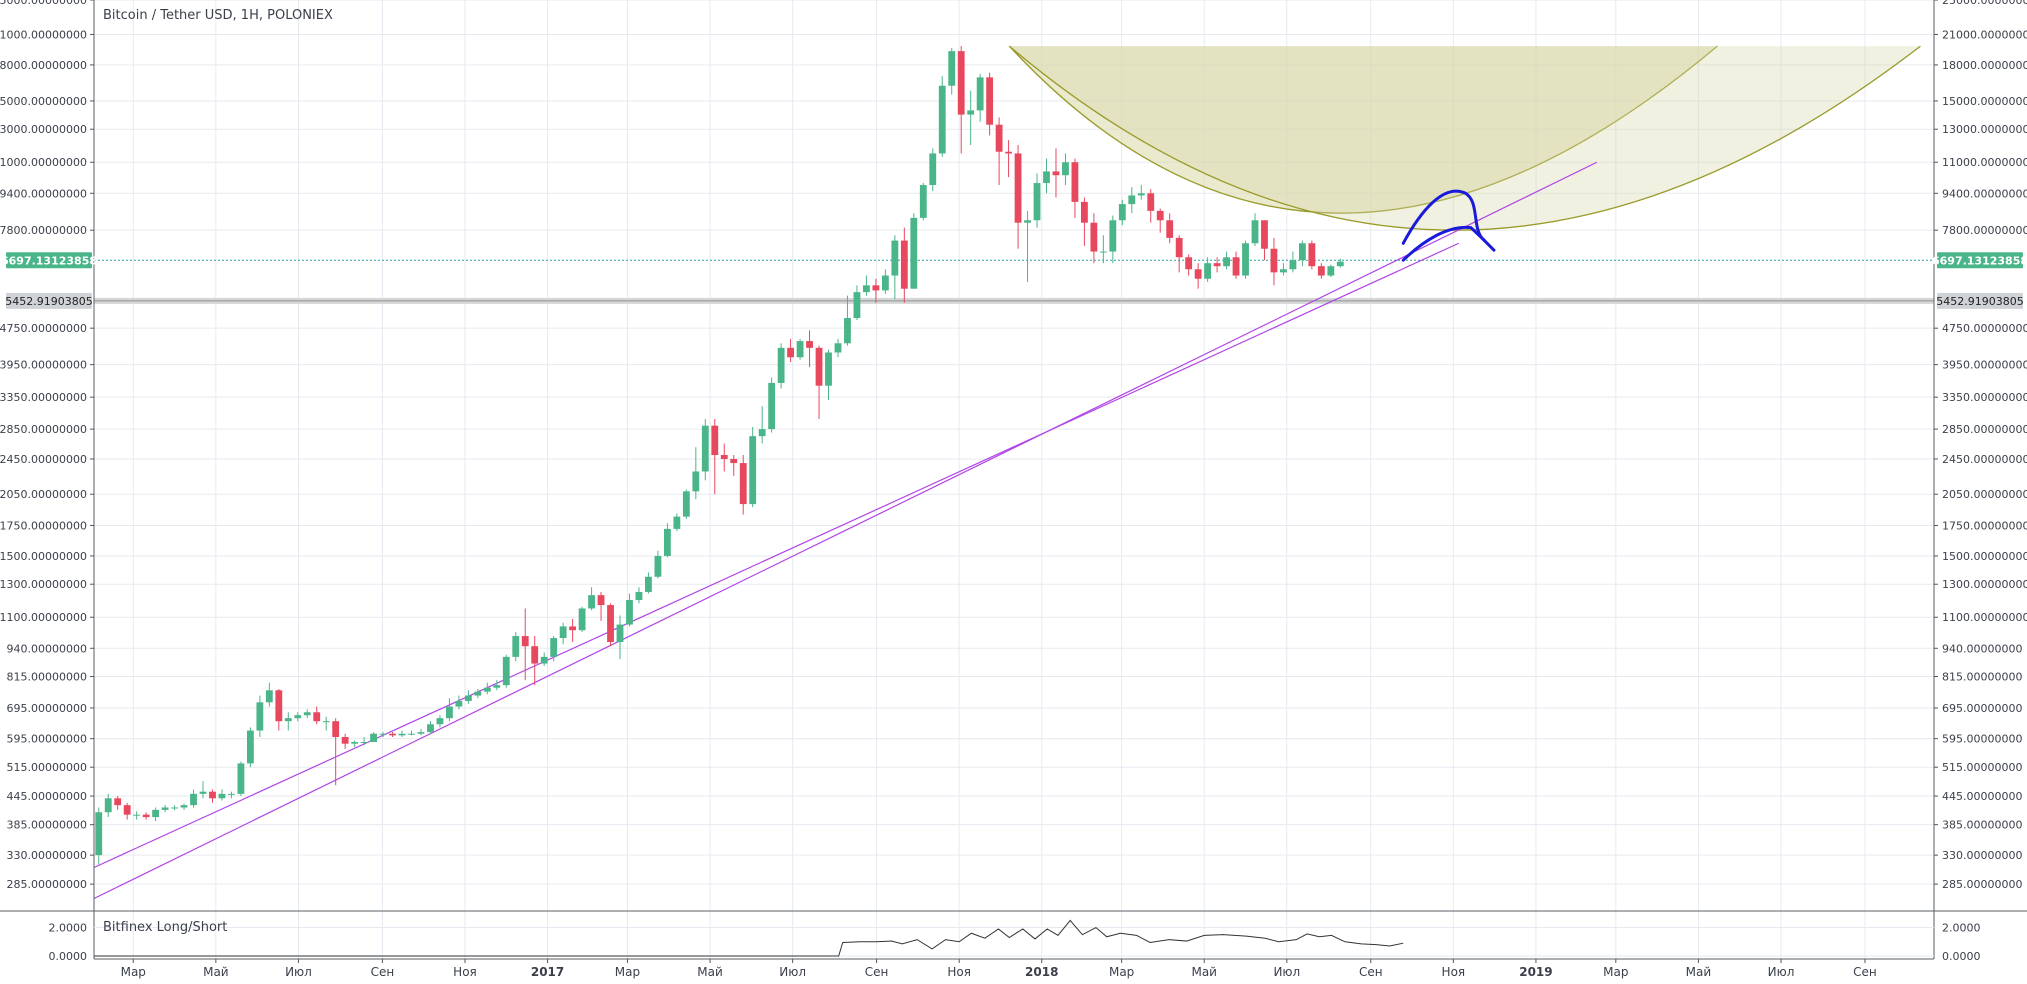 This screenshot has height=984, width=2027. Describe the element at coordinates (1781, 972) in the screenshot. I see `x-tick-label: Июл` at that location.